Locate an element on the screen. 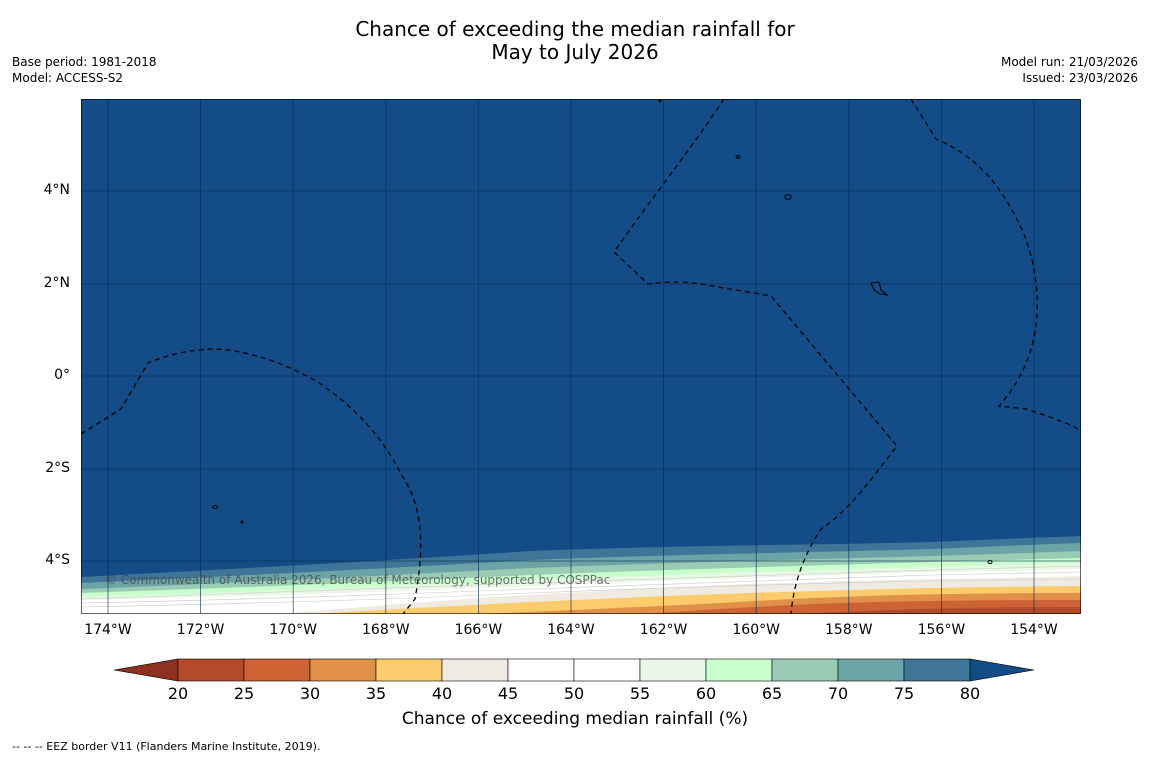  colorbar-tick-label: 25 is located at coordinates (244, 693).